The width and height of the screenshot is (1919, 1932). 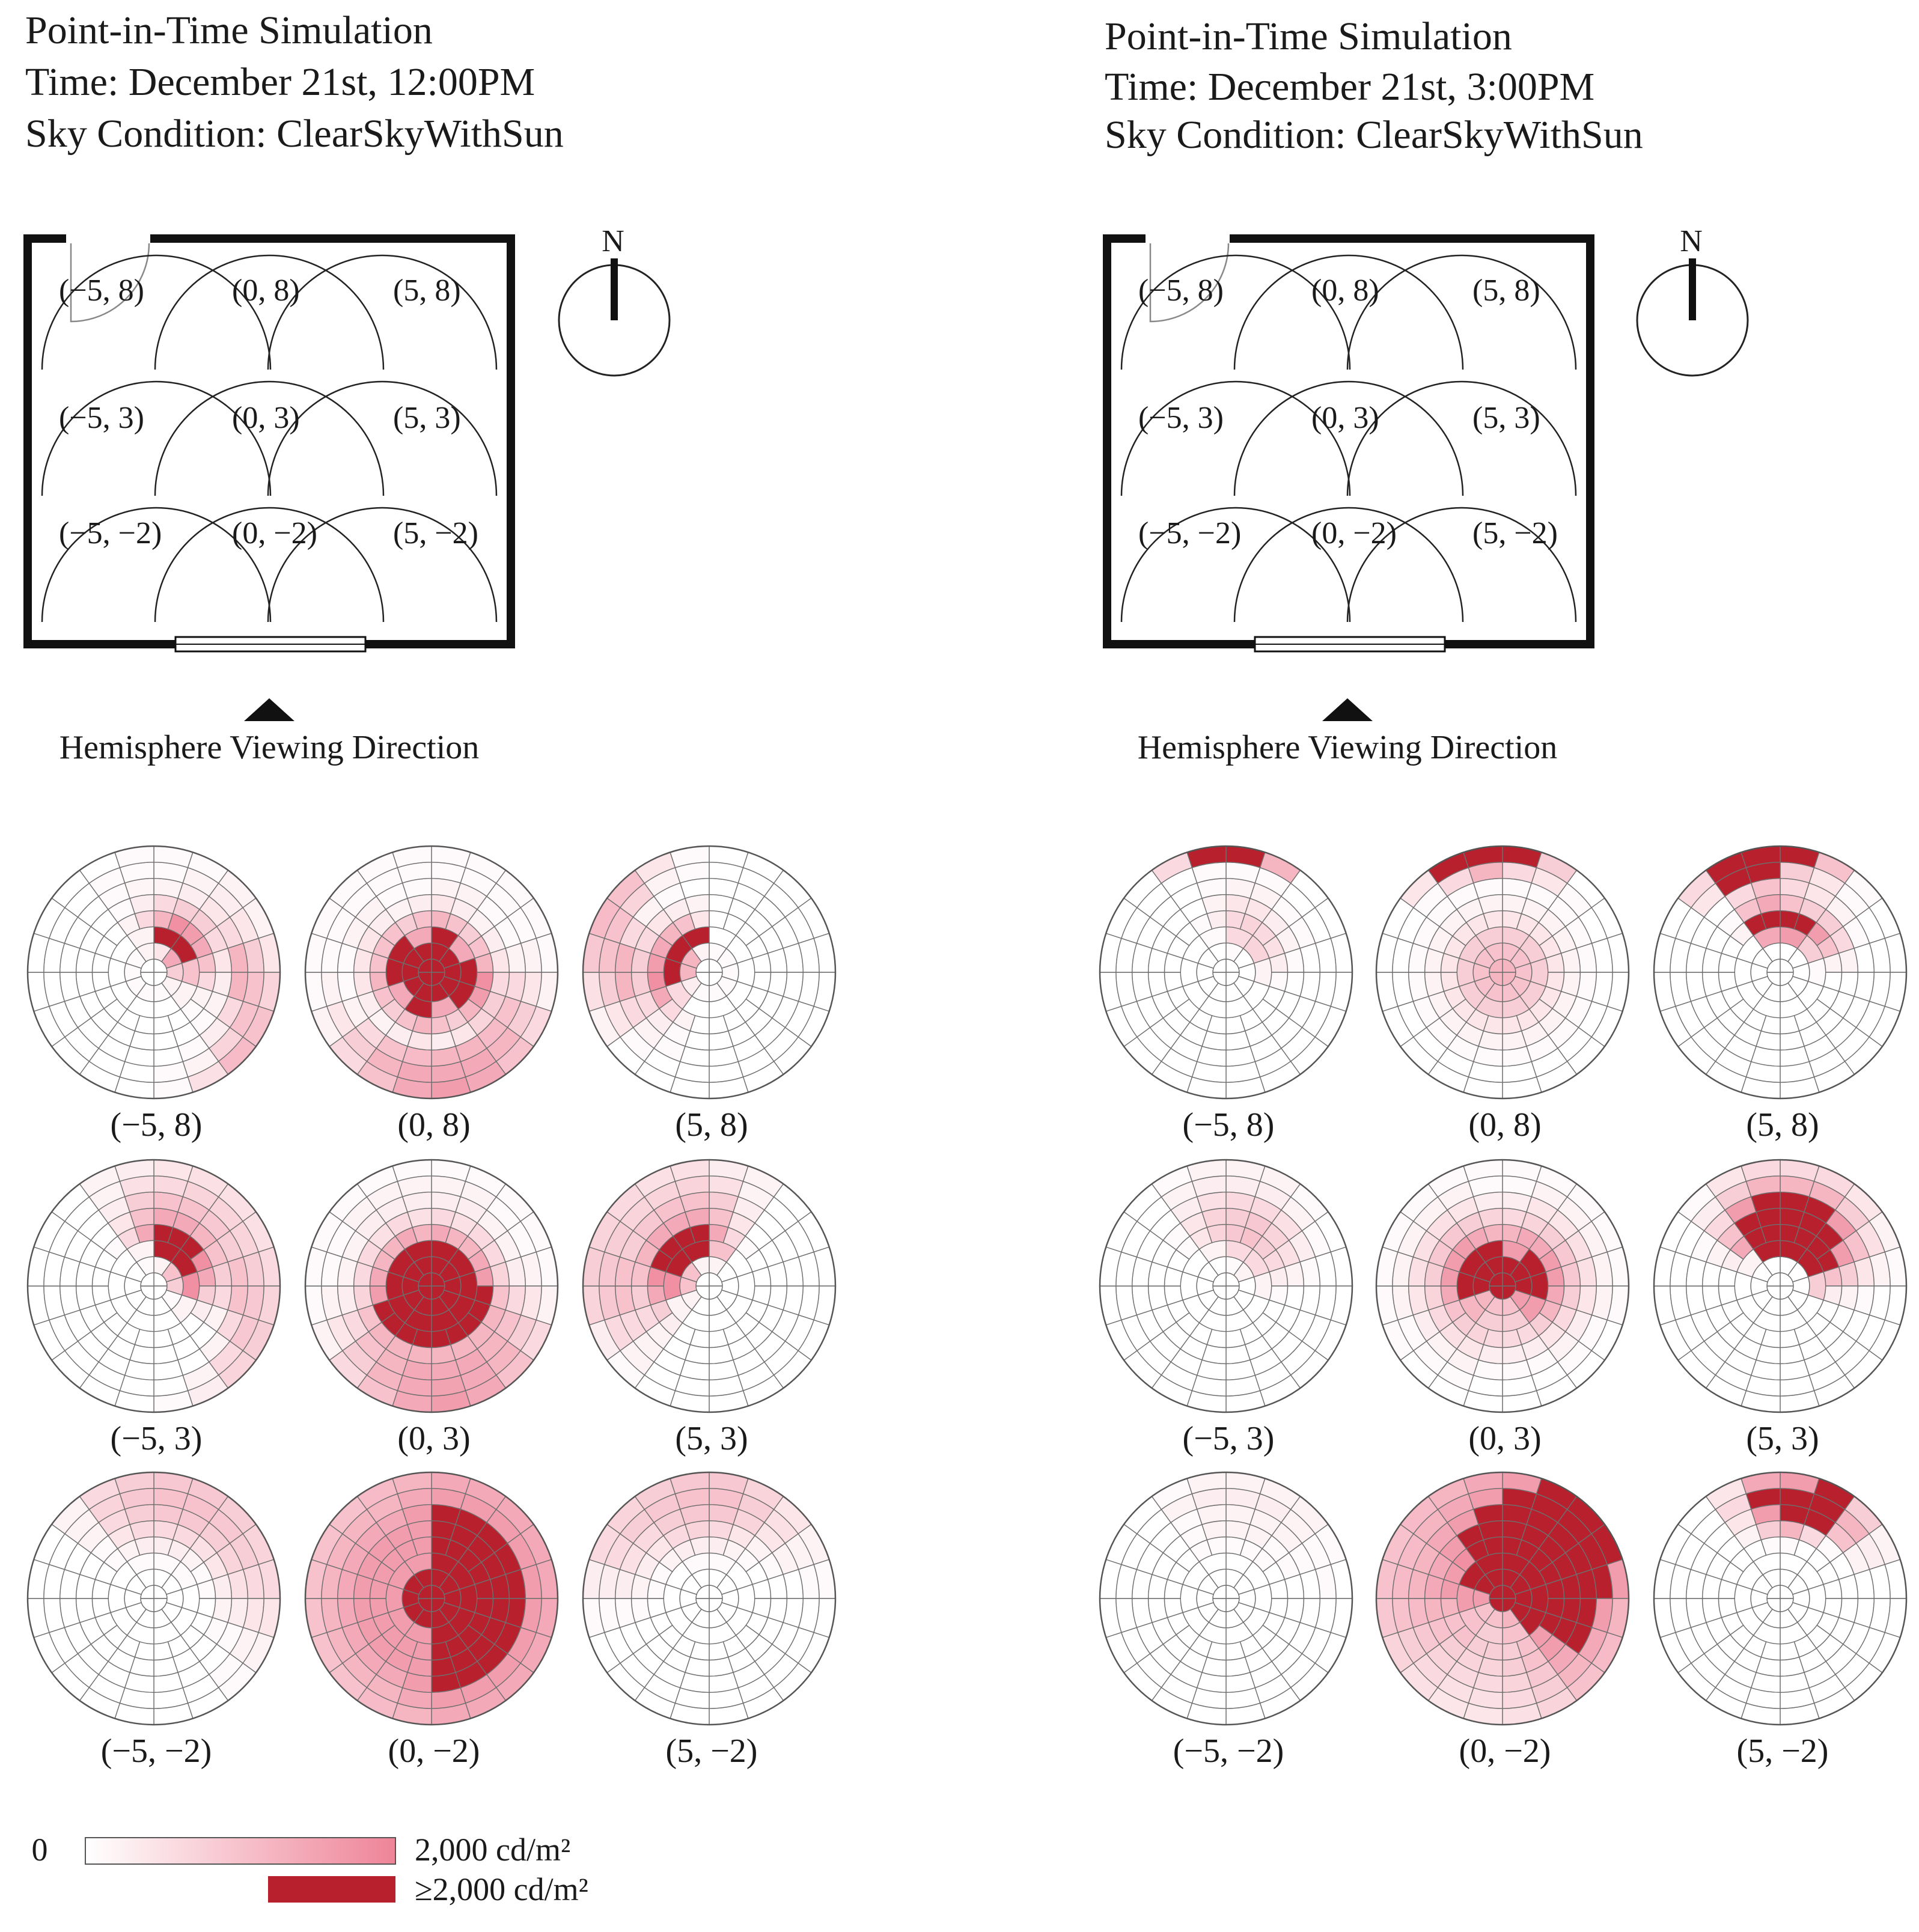 What do you see at coordinates (310, 1869) in the screenshot?
I see `color-legend: 0 2,000 cd/m² ≥2,000 cd/m²` at bounding box center [310, 1869].